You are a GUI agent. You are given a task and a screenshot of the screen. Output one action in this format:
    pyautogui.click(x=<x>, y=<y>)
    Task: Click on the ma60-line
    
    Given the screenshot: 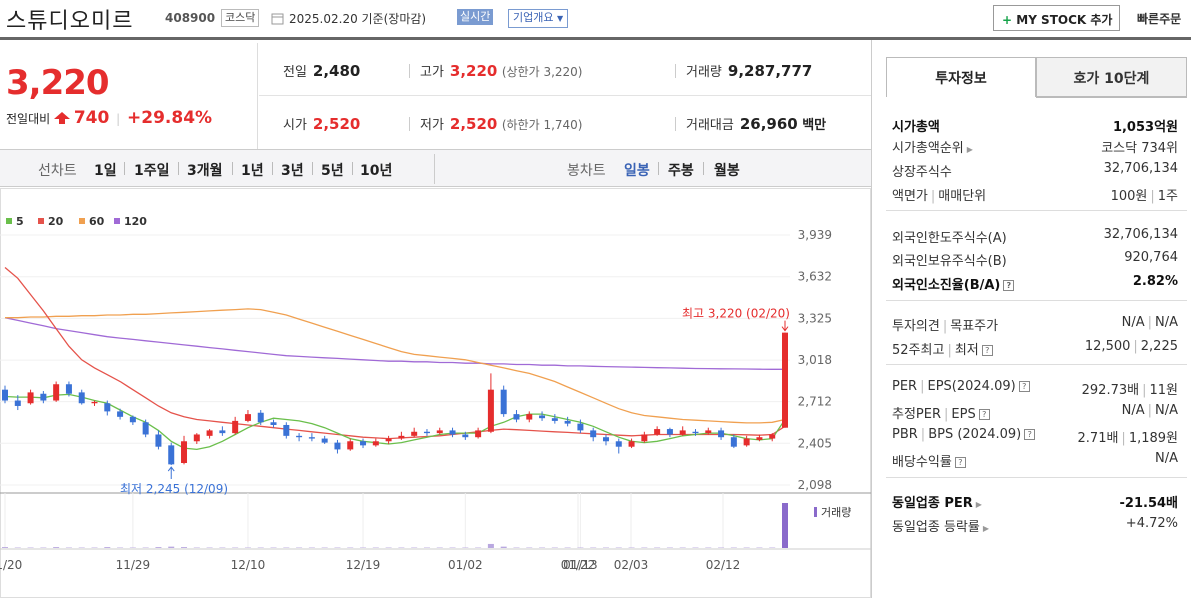 What is the action you would take?
    pyautogui.click(x=395, y=366)
    